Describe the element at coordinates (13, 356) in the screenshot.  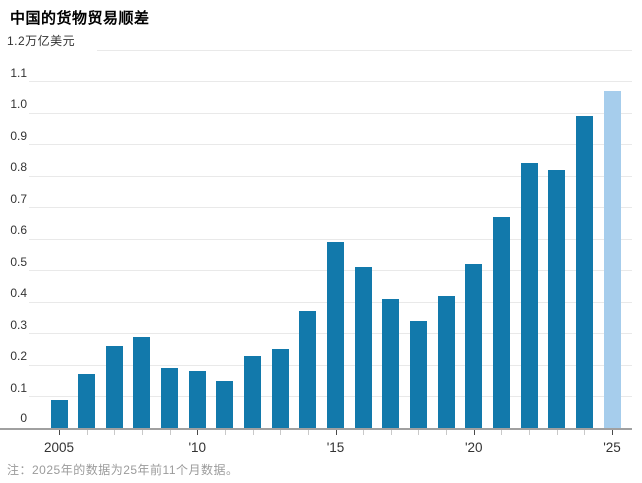
I see `y-axis-label: 0.2` at that location.